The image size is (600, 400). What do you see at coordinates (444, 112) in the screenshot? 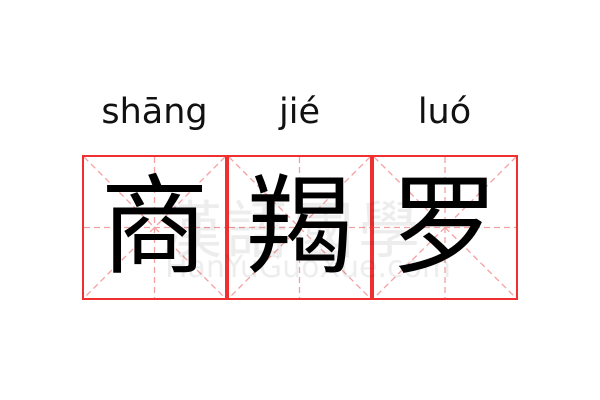
I see `pinyin-2: luó` at bounding box center [444, 112].